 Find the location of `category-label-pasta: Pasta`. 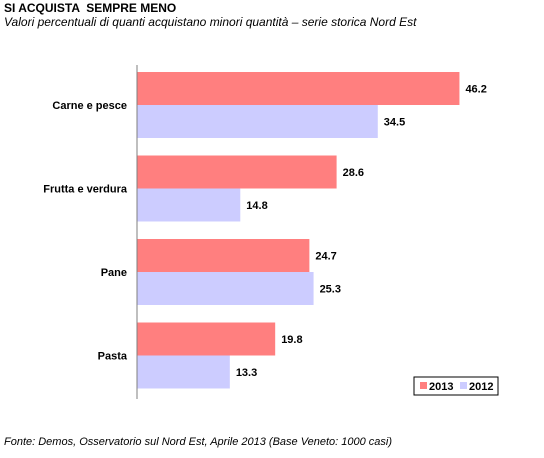

category-label-pasta: Pasta is located at coordinates (113, 357).